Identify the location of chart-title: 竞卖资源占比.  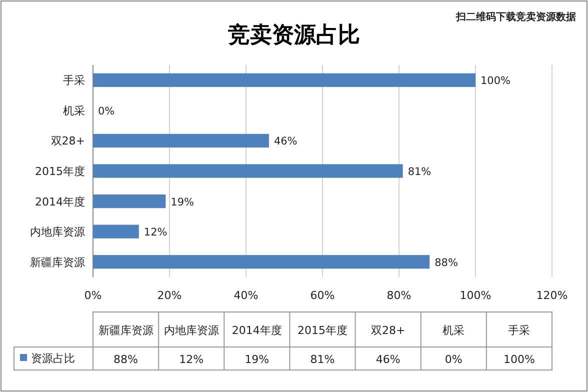
(293, 35).